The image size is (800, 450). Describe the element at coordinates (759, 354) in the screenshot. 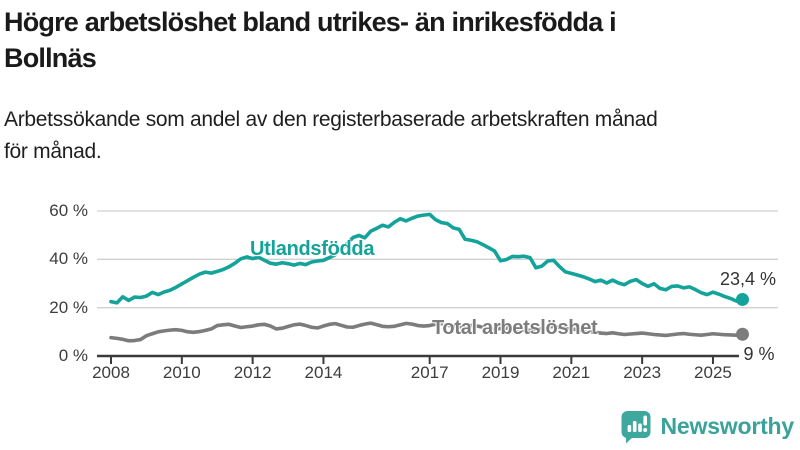

I see `end-value-label-total: 9 %` at that location.